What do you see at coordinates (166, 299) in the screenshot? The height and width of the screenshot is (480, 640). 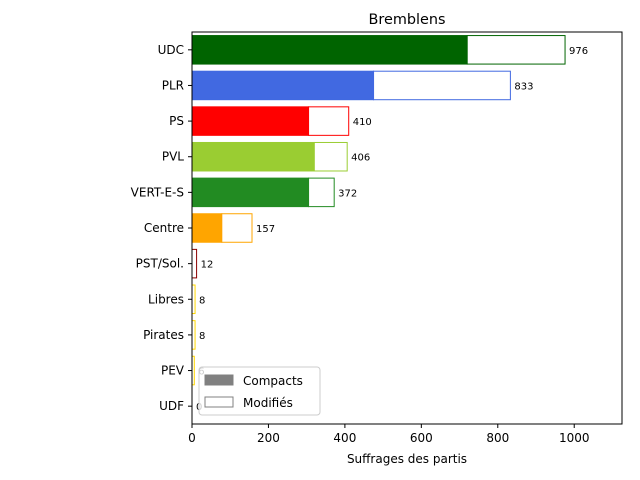 I see `y-tick-label-7: Libres` at bounding box center [166, 299].